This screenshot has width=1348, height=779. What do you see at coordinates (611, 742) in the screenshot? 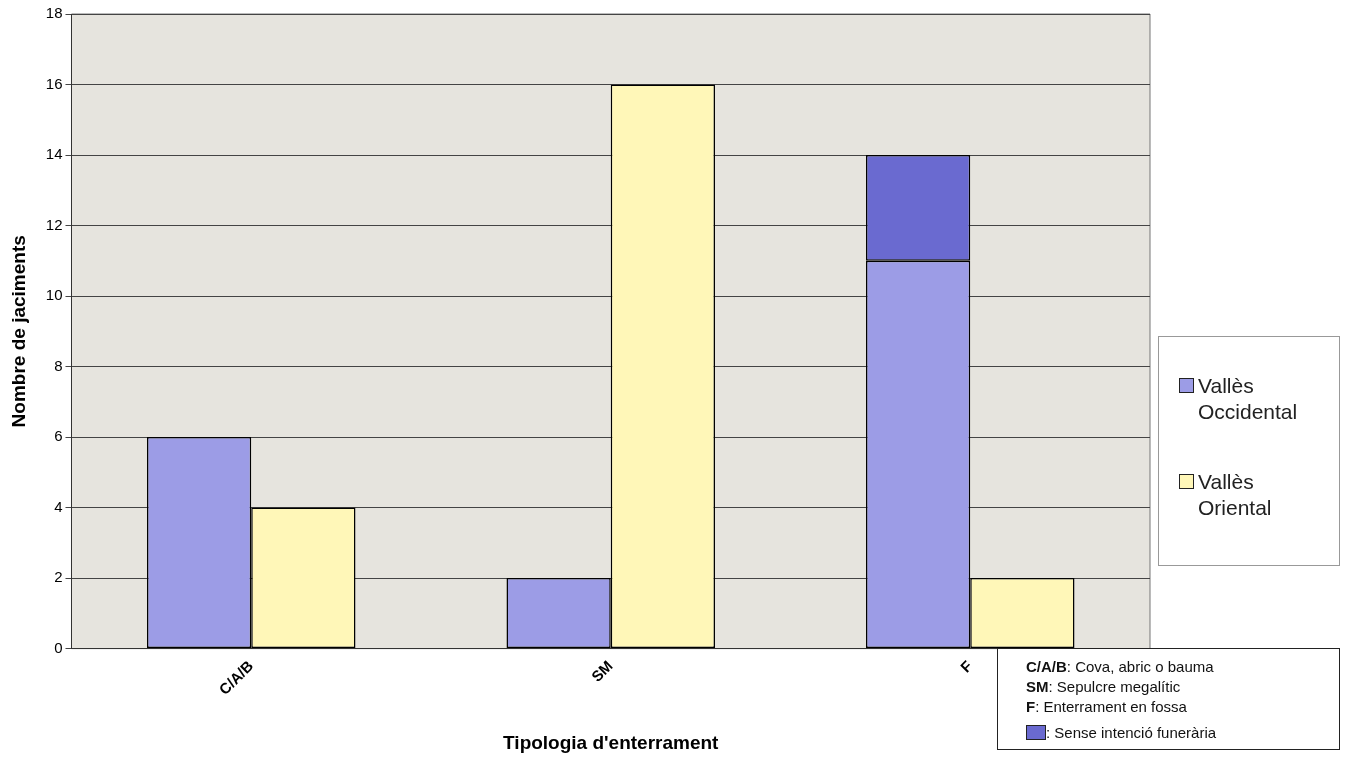
I see `x-axis-title: Tipologia d'enterrament` at bounding box center [611, 742].